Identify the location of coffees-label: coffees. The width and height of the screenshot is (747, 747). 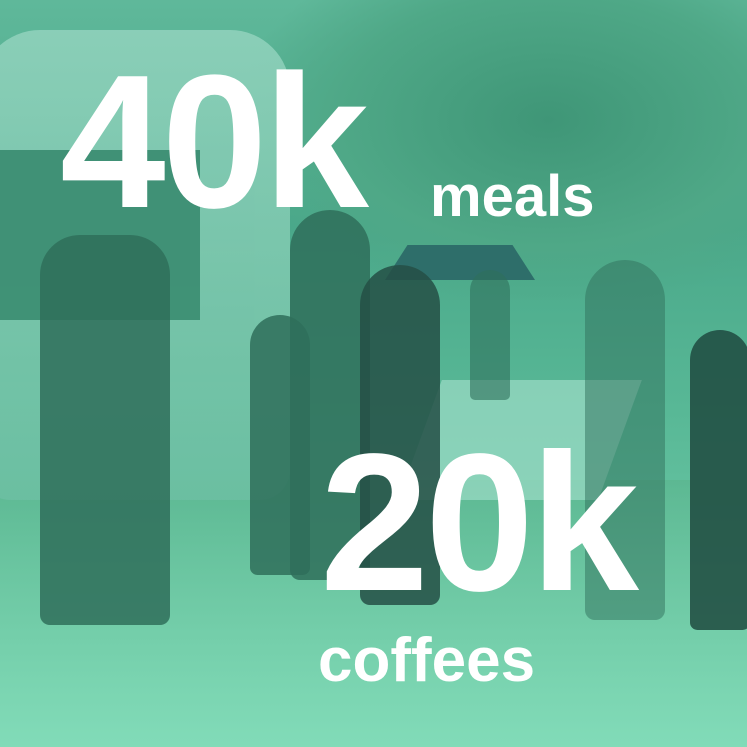
(427, 660).